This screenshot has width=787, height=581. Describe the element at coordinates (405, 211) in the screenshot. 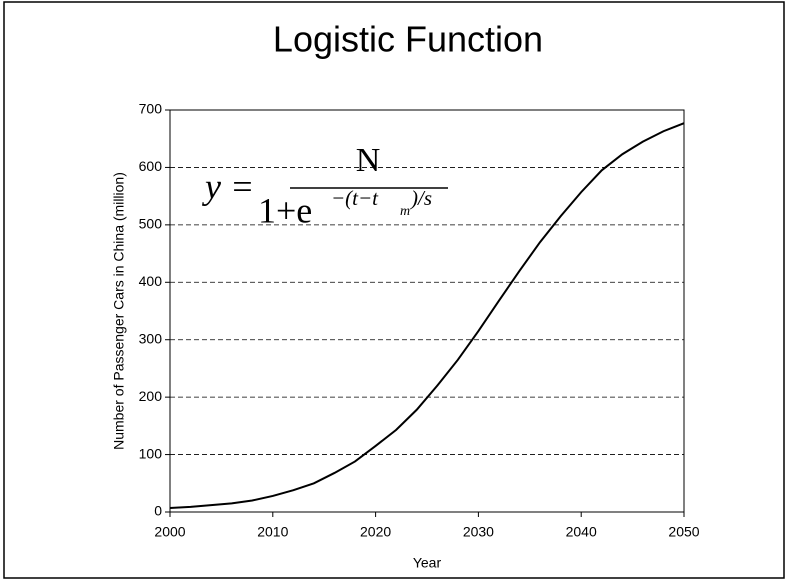

I see `equation-subscript: m` at that location.